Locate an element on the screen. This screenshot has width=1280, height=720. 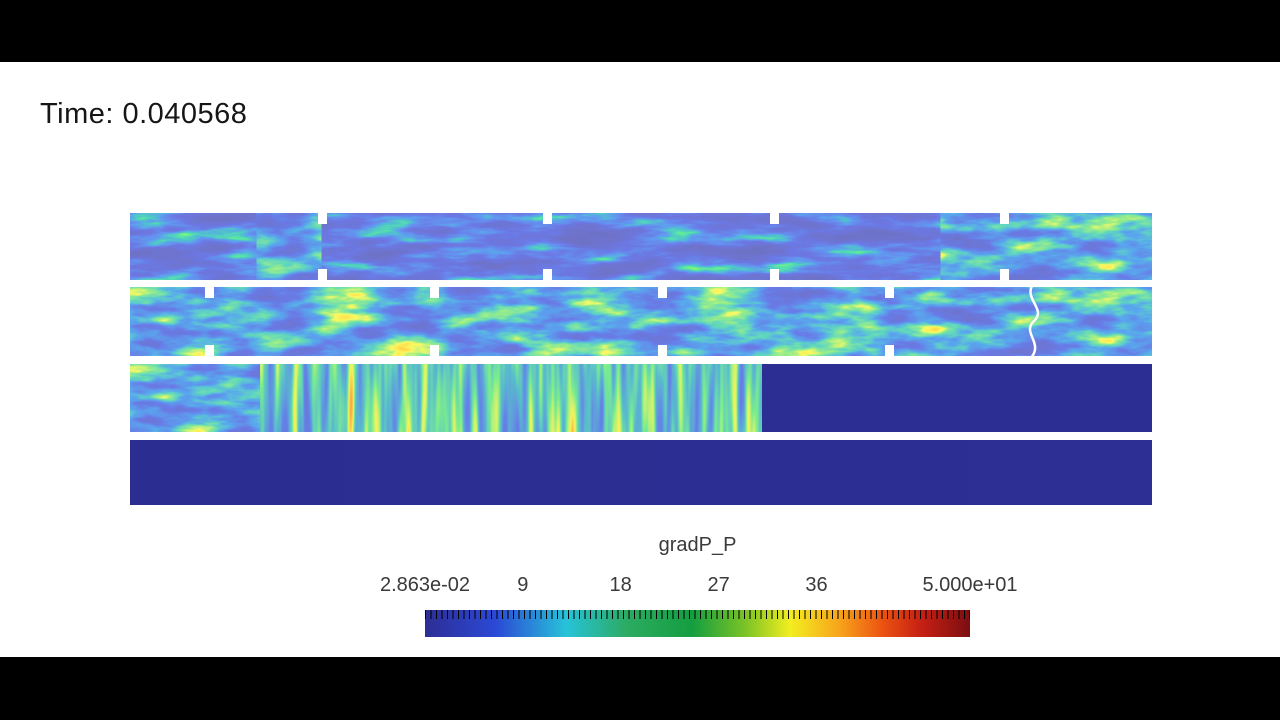
tick-label-27: 27 is located at coordinates (718, 585).